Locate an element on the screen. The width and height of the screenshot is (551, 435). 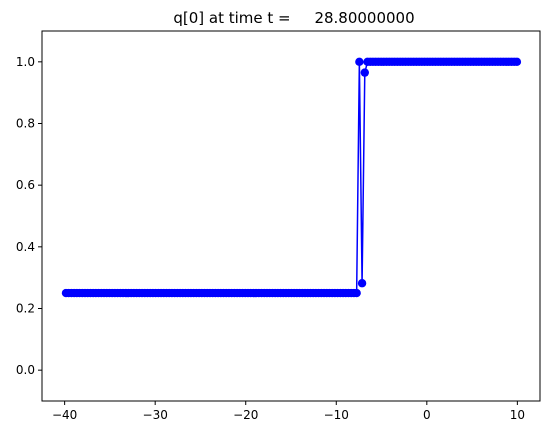
x-tick-label: −40 is located at coordinates (64, 415).